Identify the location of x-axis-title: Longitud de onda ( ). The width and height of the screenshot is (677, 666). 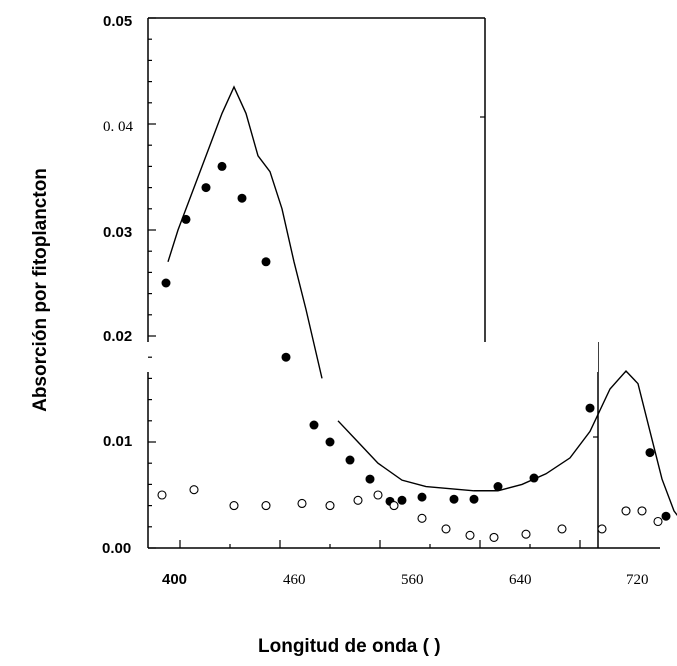
(349, 646).